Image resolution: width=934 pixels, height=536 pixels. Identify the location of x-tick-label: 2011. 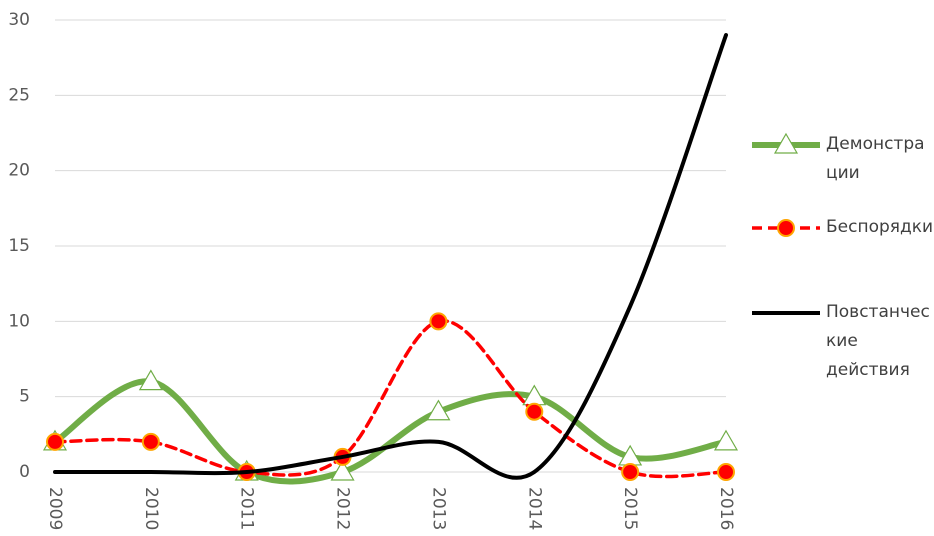
(247, 508).